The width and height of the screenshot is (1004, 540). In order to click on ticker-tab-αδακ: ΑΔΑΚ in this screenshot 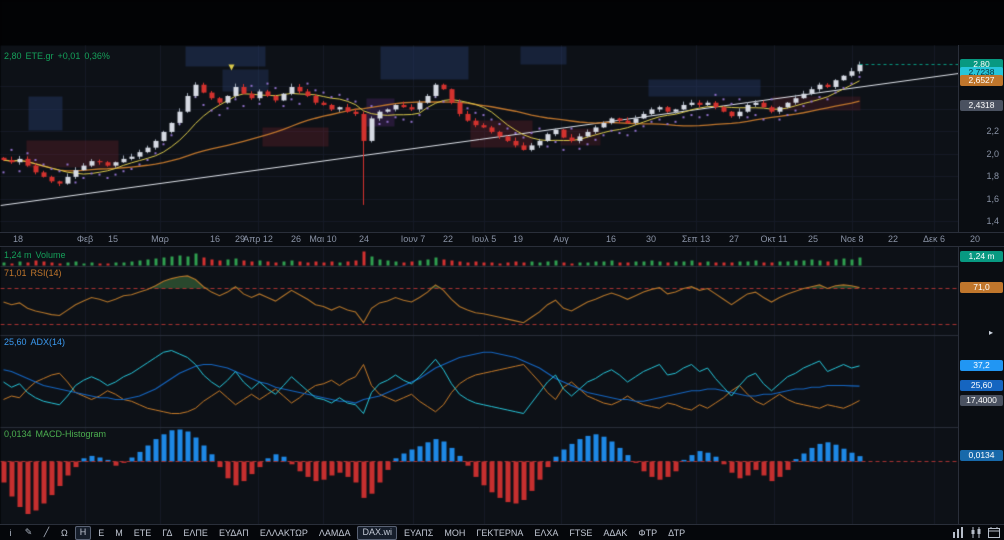, I will do `click(615, 532)`.